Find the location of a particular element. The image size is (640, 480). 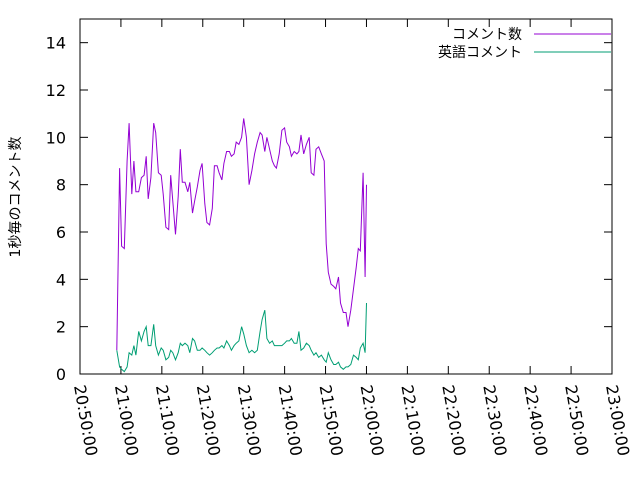

y-tick-label: 2 is located at coordinates (61, 327).